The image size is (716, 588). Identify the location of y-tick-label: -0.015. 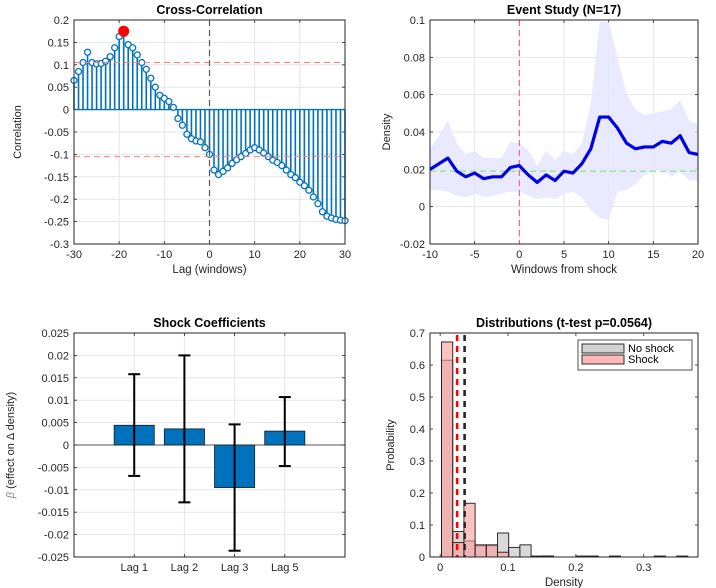
(53, 513).